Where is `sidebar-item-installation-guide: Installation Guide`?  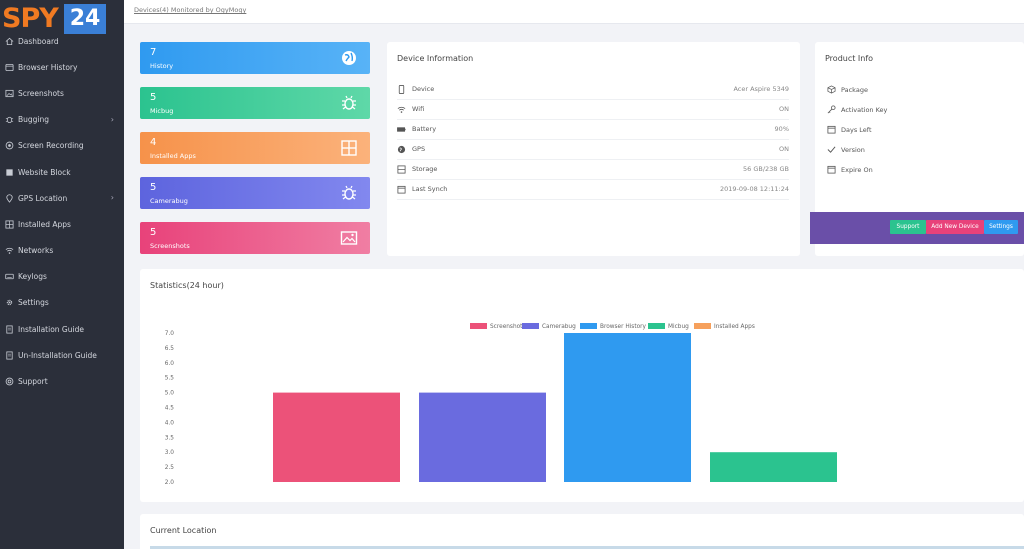 sidebar-item-installation-guide: Installation Guide is located at coordinates (62, 329).